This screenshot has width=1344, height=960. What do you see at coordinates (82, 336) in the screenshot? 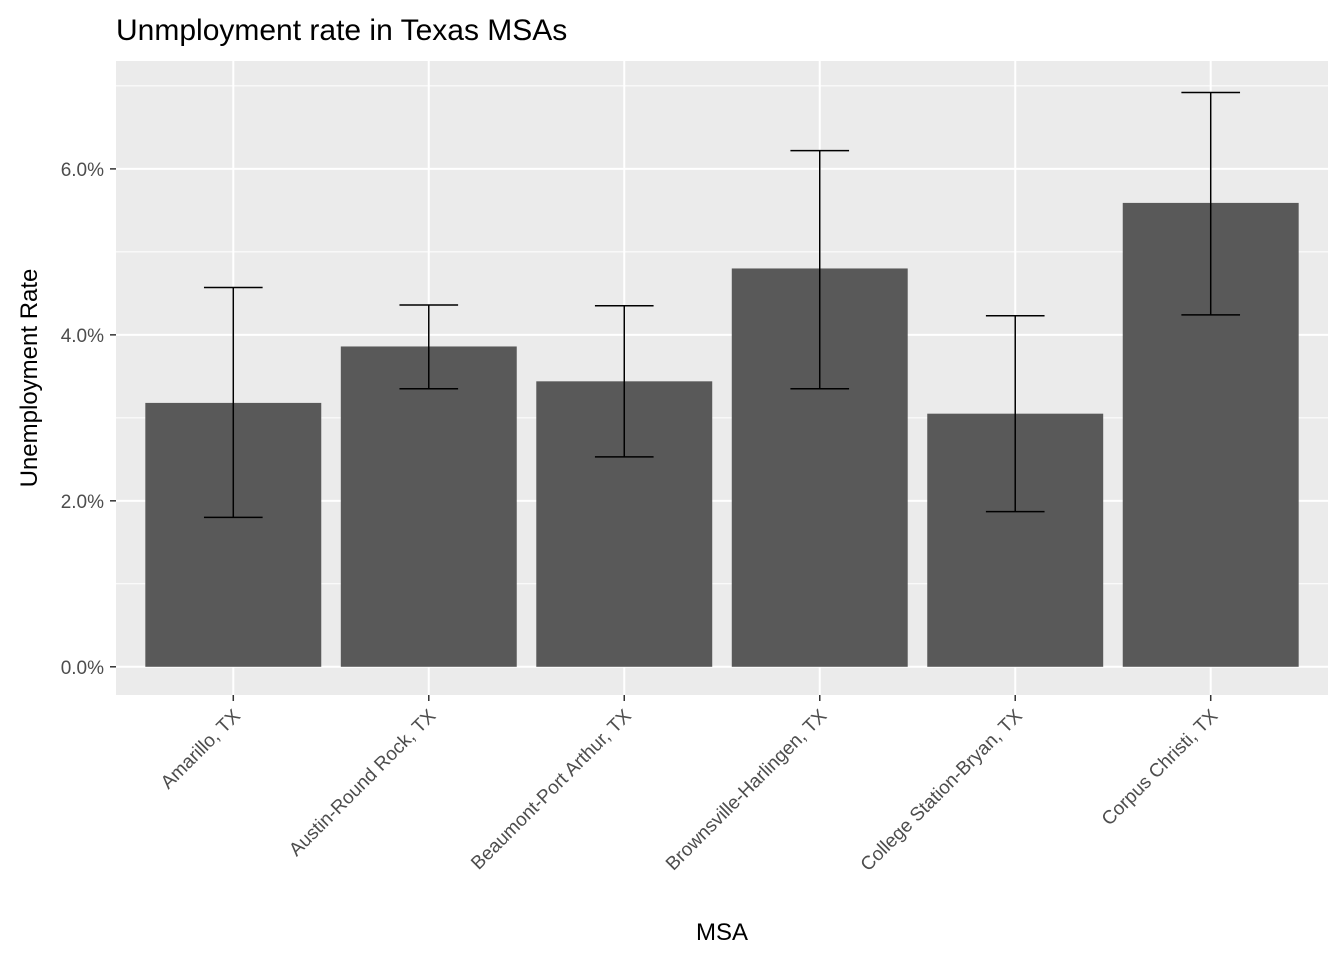
I see `y-tick-label: 4.0%` at bounding box center [82, 336].